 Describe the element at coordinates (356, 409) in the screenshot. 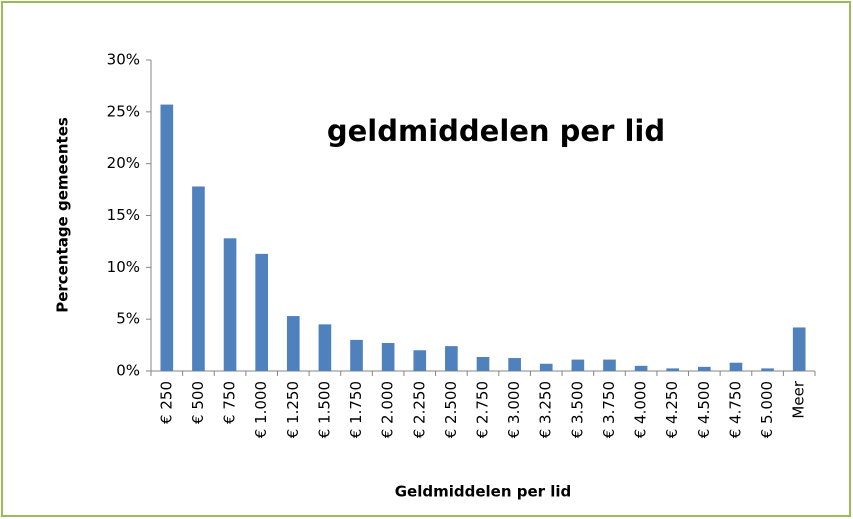

I see `x-tick-label: € 1.750` at that location.